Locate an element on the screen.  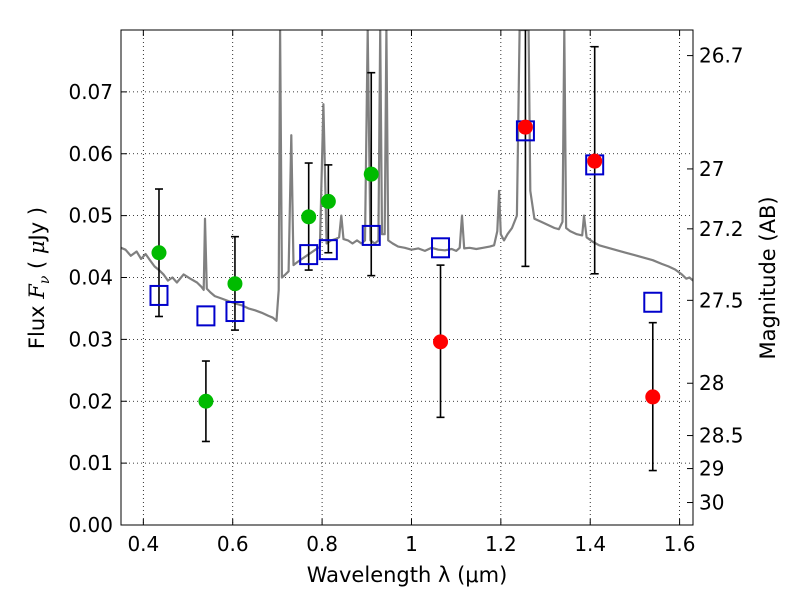
secondary-tick-label: 28.5 is located at coordinates (721, 436).